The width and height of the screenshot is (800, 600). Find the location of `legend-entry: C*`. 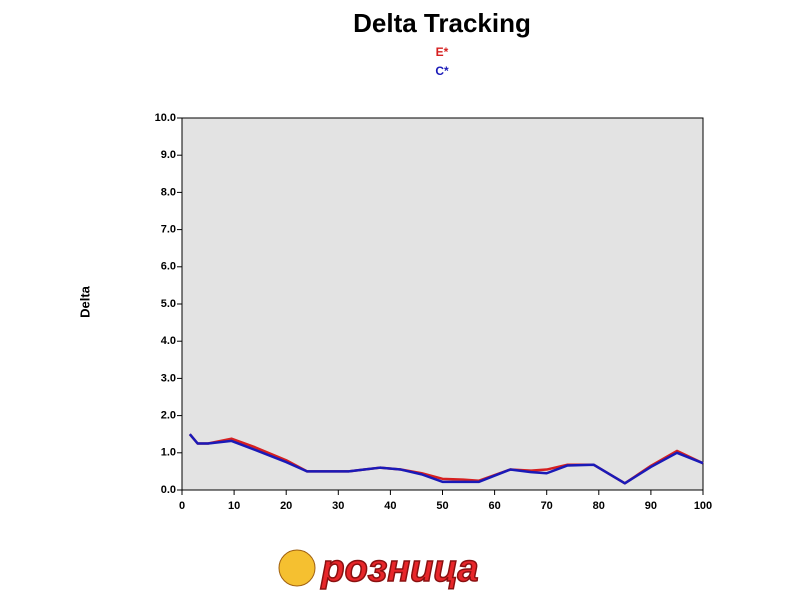

legend-entry: C* is located at coordinates (442, 71).